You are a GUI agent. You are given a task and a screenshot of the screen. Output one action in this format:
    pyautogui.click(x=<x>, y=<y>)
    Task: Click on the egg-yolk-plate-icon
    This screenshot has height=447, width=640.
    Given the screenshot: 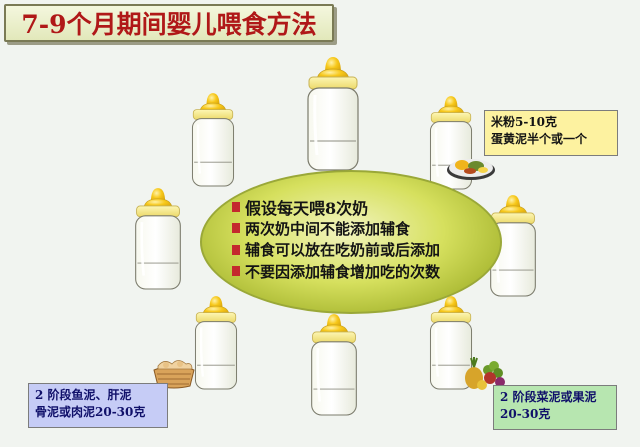 What is the action you would take?
    pyautogui.click(x=471, y=167)
    